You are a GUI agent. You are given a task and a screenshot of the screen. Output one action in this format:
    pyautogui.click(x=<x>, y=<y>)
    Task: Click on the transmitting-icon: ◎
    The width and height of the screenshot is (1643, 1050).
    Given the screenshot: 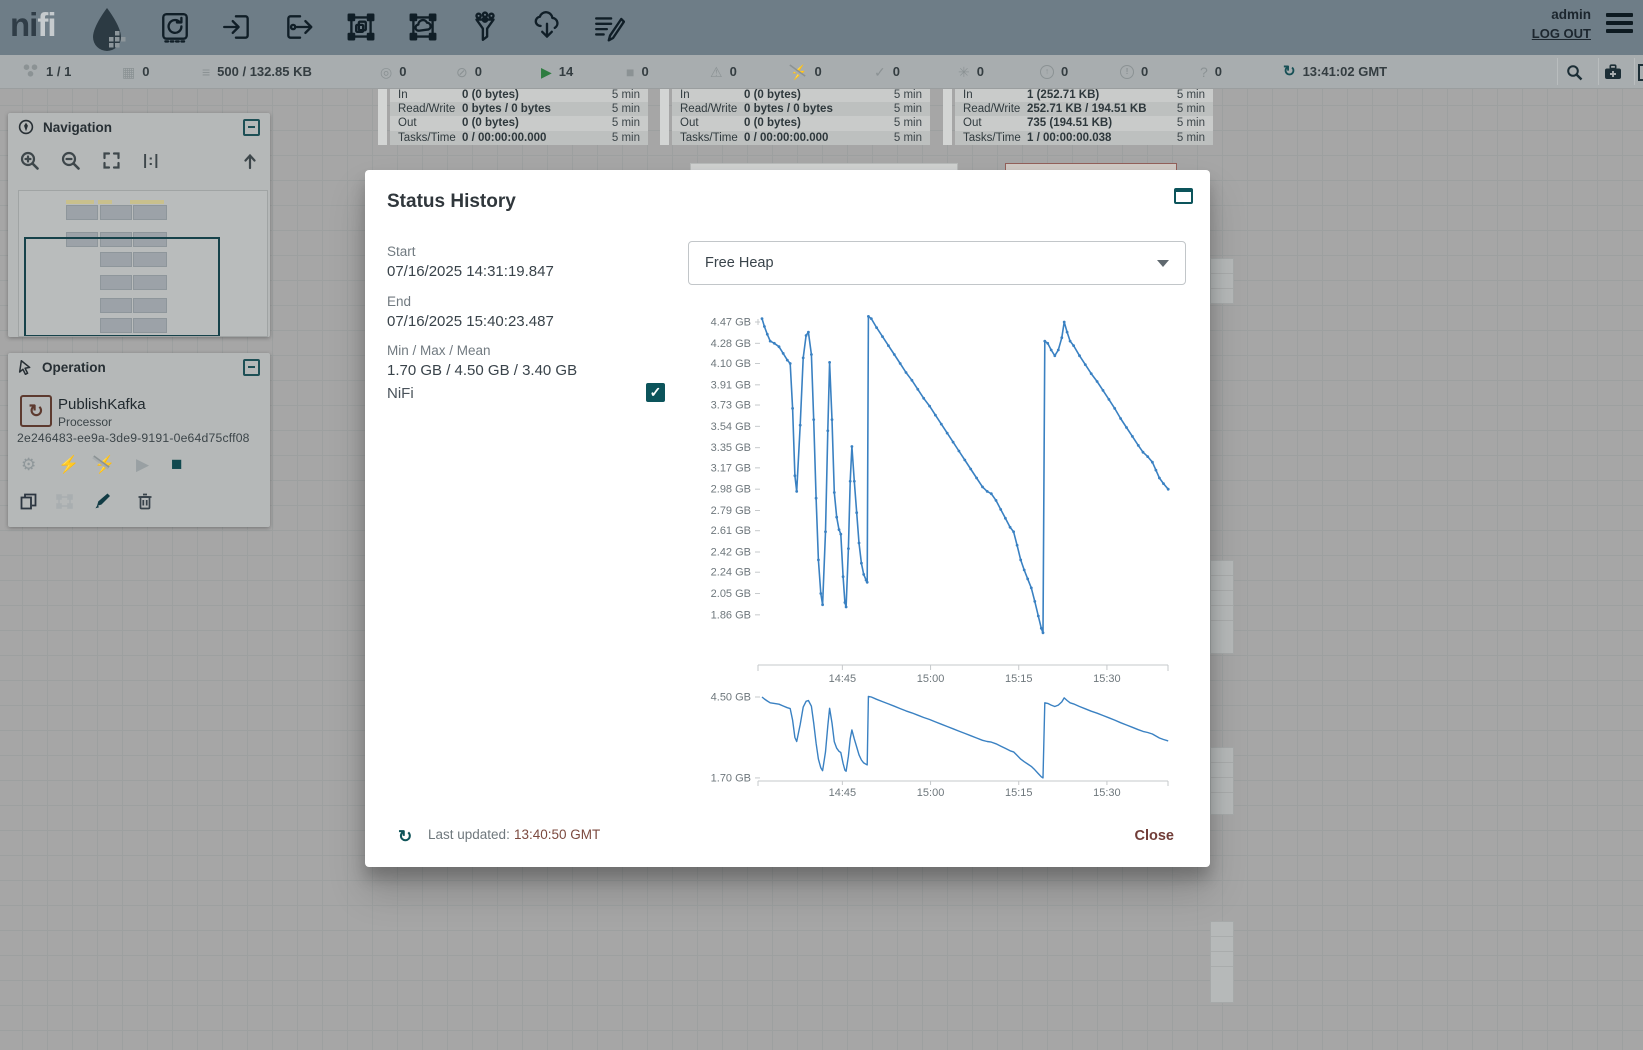 What is the action you would take?
    pyautogui.click(x=386, y=71)
    